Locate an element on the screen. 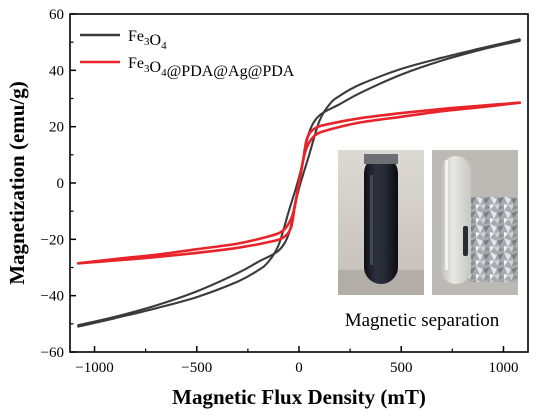 The image size is (550, 417). inset-caption: Magnetic separation is located at coordinates (422, 320).